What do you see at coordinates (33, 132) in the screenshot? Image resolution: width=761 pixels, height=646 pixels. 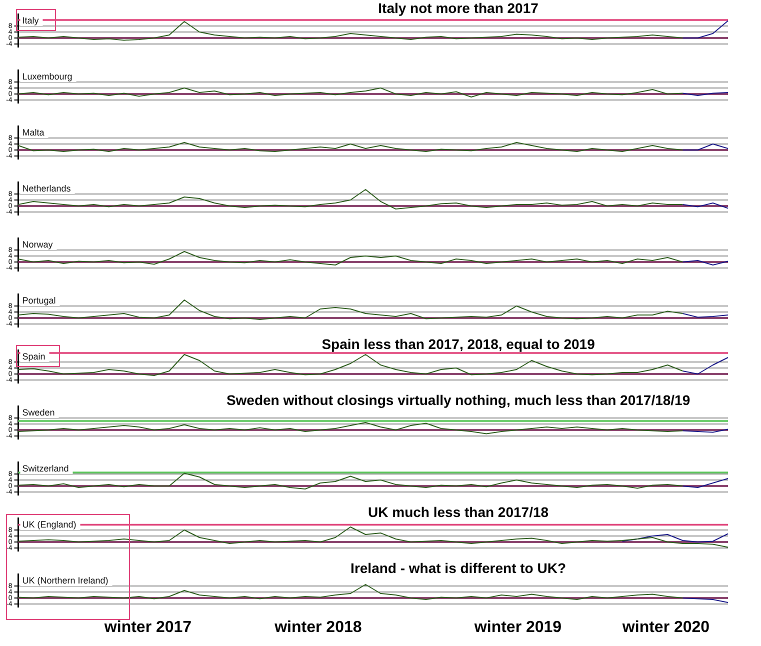 I see `chart-title: Malta` at bounding box center [33, 132].